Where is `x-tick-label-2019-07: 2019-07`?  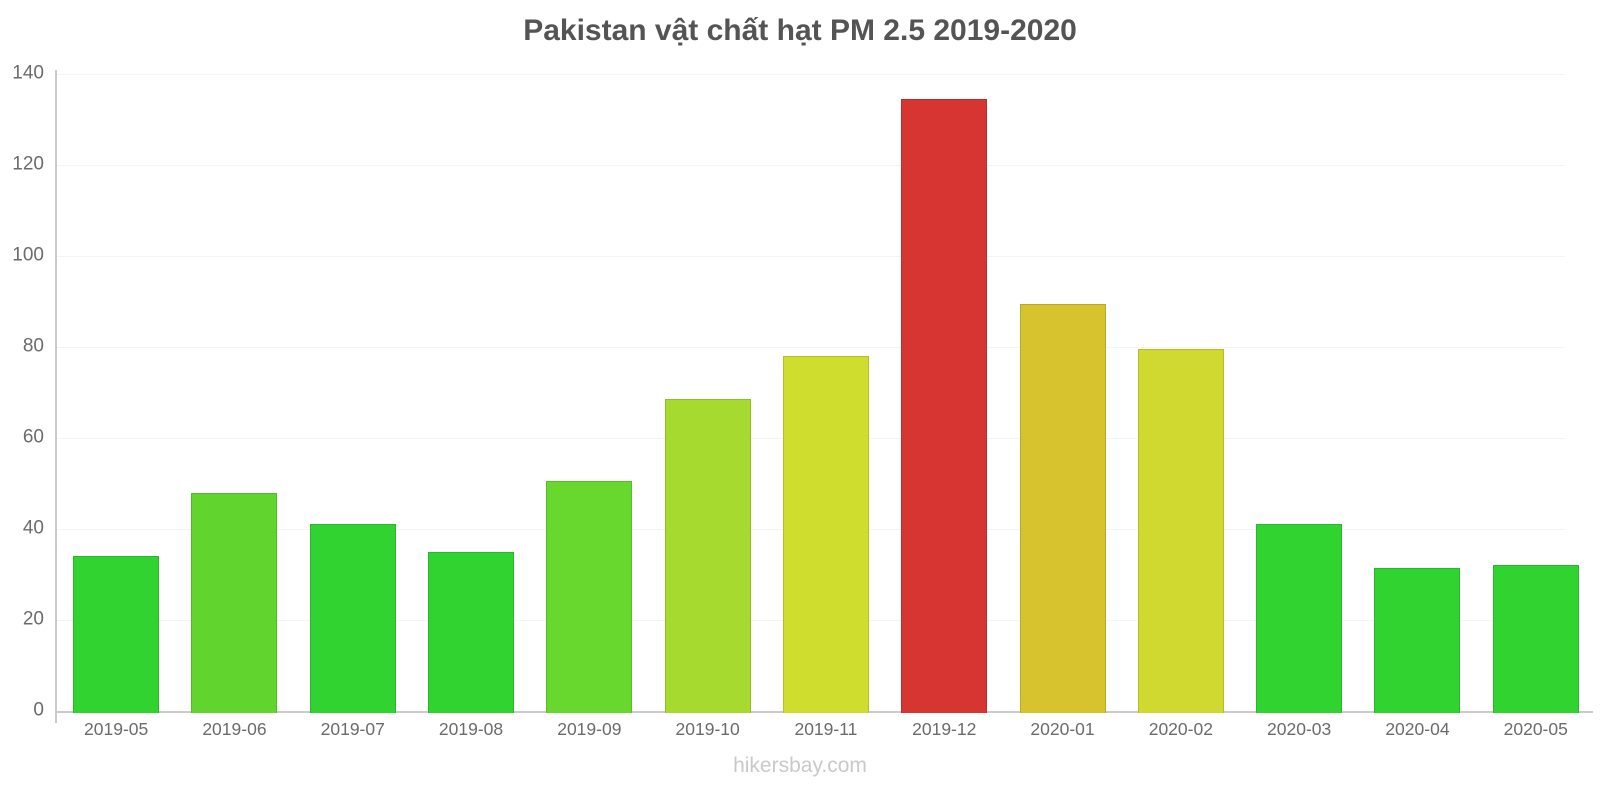
x-tick-label-2019-07: 2019-07 is located at coordinates (352, 729).